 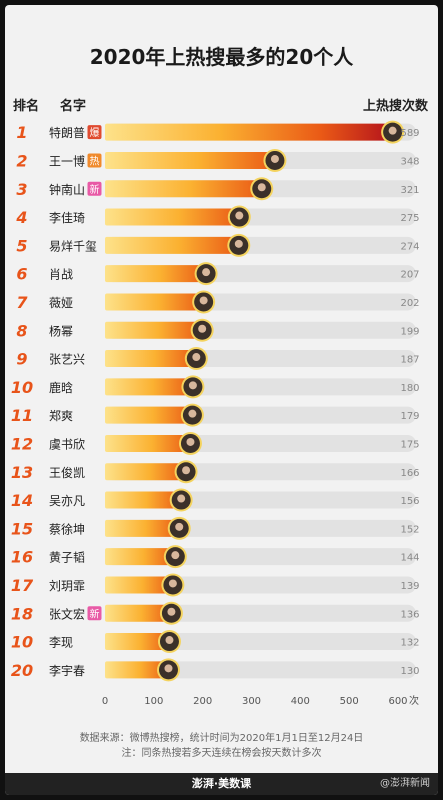 I want to click on value-label: 348, so click(x=409, y=161).